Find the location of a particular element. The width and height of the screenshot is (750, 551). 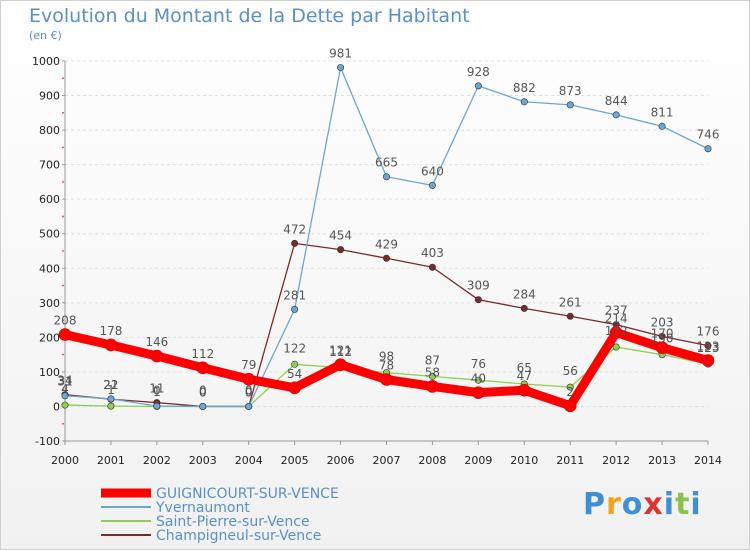

data-label: 40 is located at coordinates (478, 379).